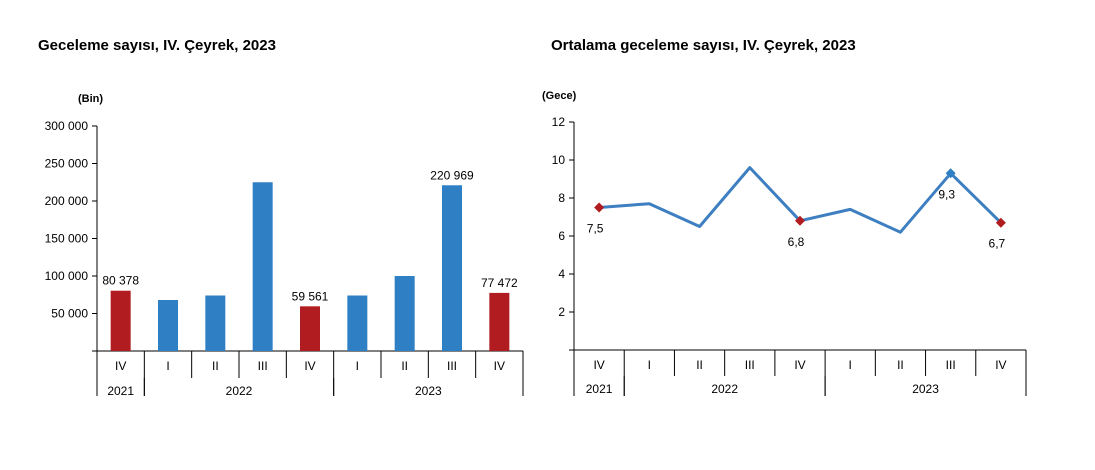  Describe the element at coordinates (561, 236) in the screenshot. I see `line-chart-y-tick-label: 6` at that location.